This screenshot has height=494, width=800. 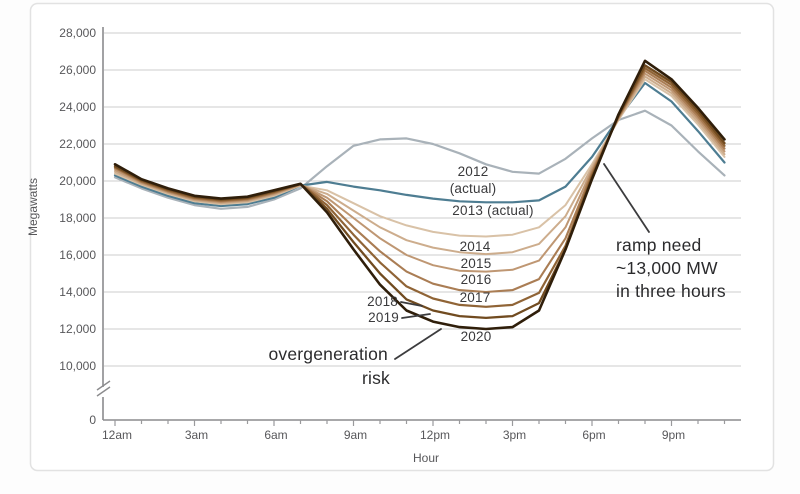 I want to click on leader-ramp-need, so click(x=626, y=198).